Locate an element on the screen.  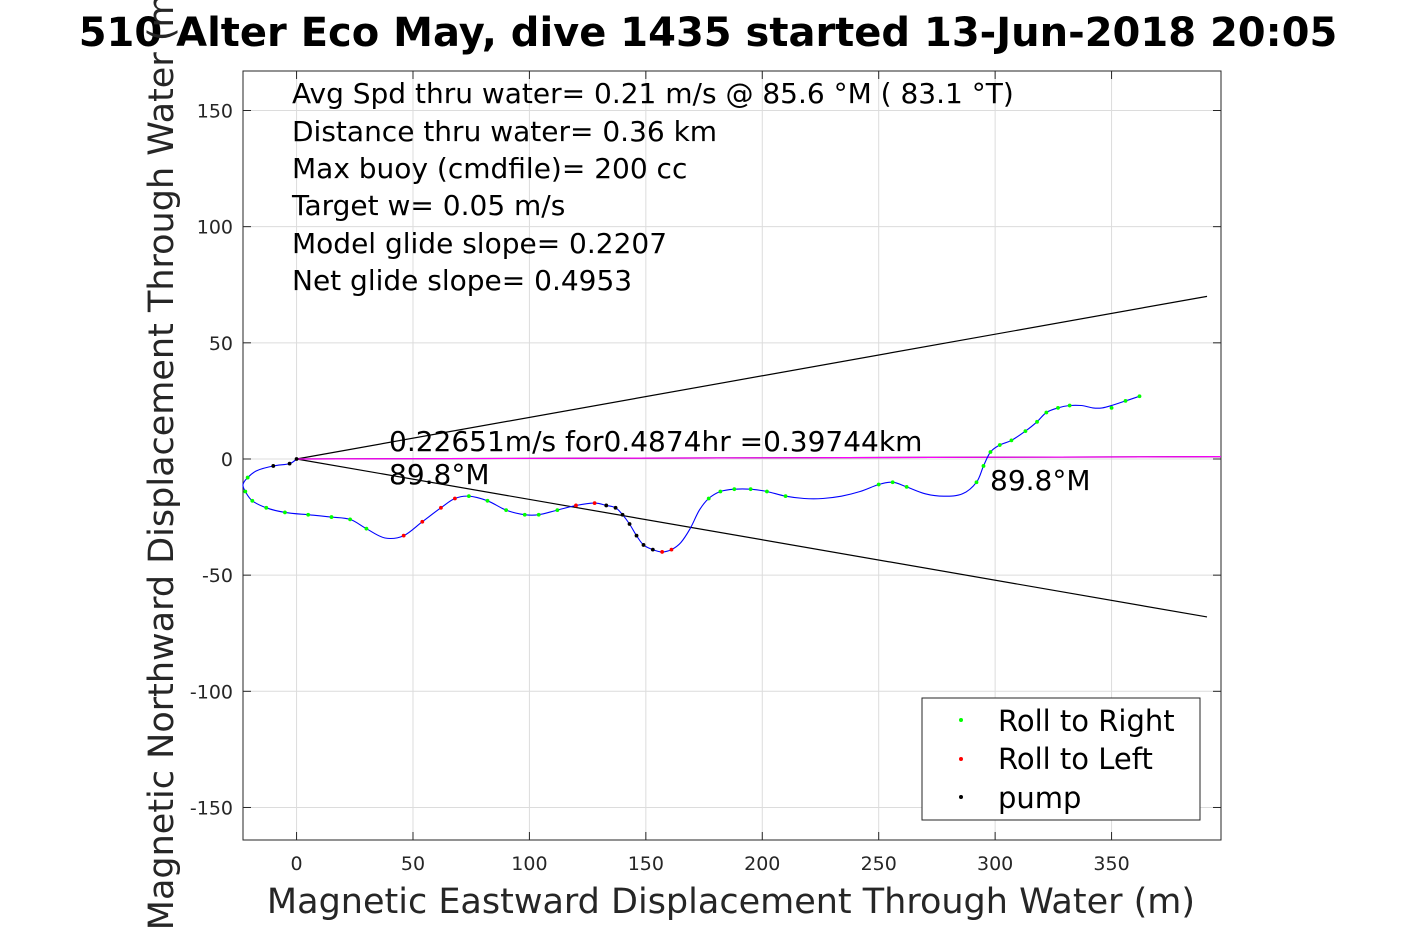
stat-net-glide: Net glide slope= 0.4953 is located at coordinates (462, 280).